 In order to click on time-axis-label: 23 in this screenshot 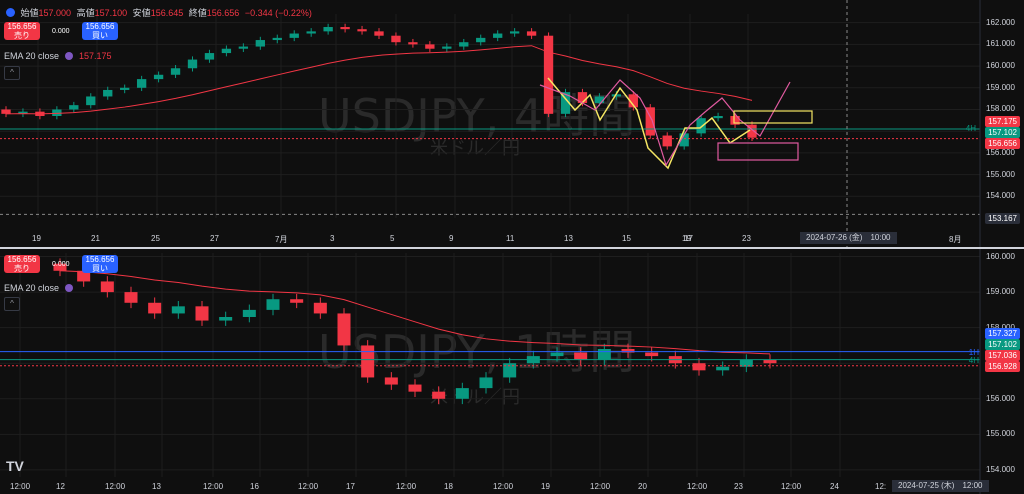, I will do `click(746, 238)`.